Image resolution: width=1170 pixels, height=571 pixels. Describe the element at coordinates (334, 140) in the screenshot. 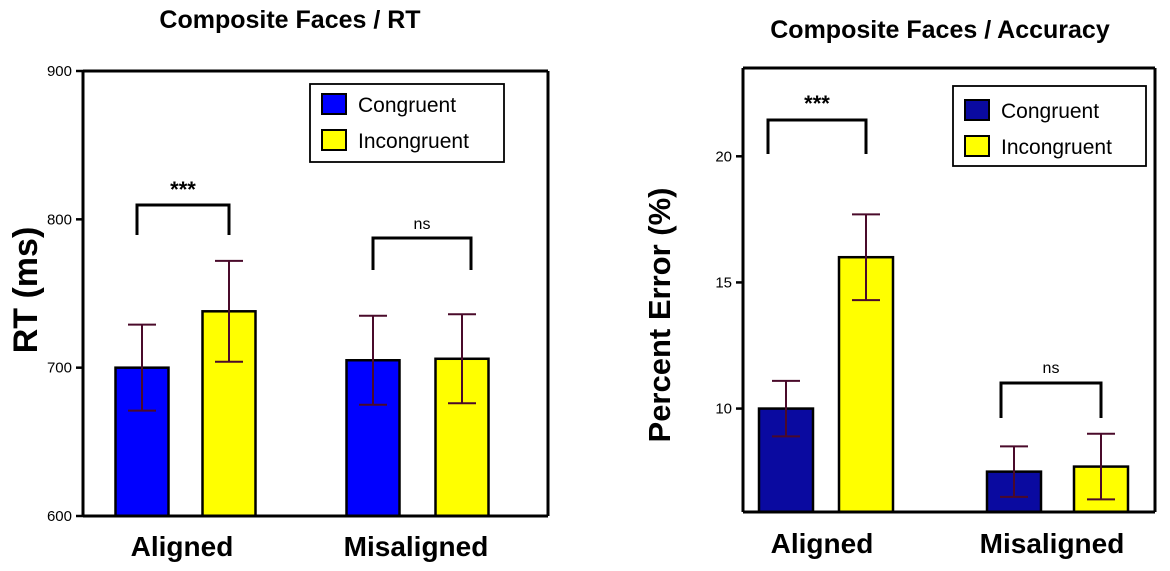

I see `rt-legend-swatch-incongruent` at that location.